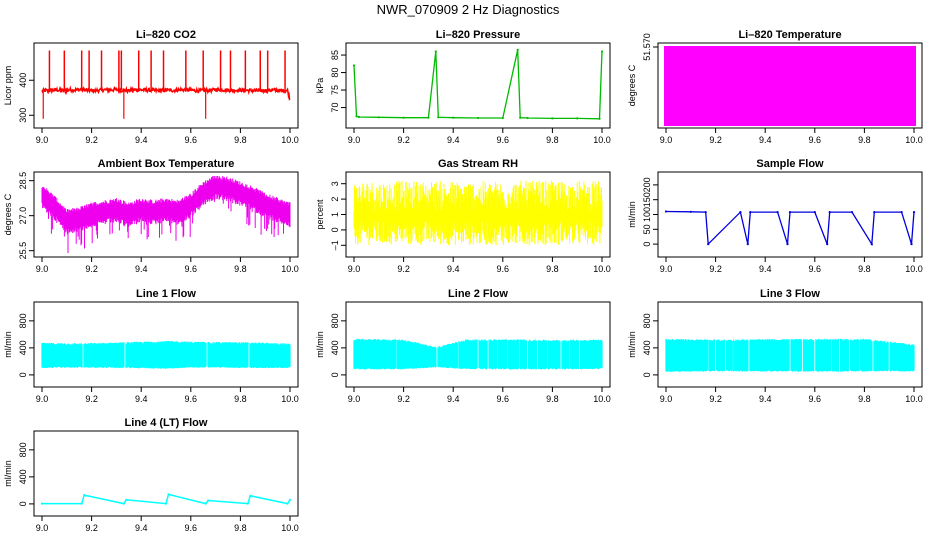 Image resolution: width=936 pixels, height=545 pixels. Describe the element at coordinates (320, 214) in the screenshot. I see `y-axis-label: percent` at that location.